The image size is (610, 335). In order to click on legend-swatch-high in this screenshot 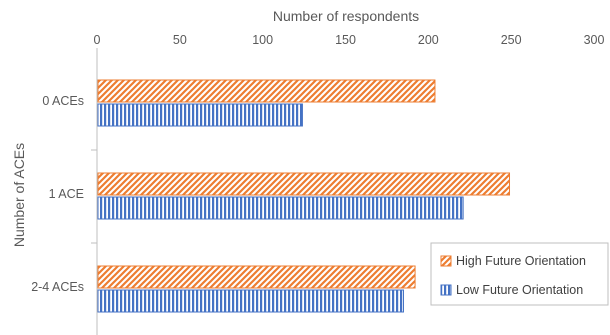, I will do `click(446, 261)`.